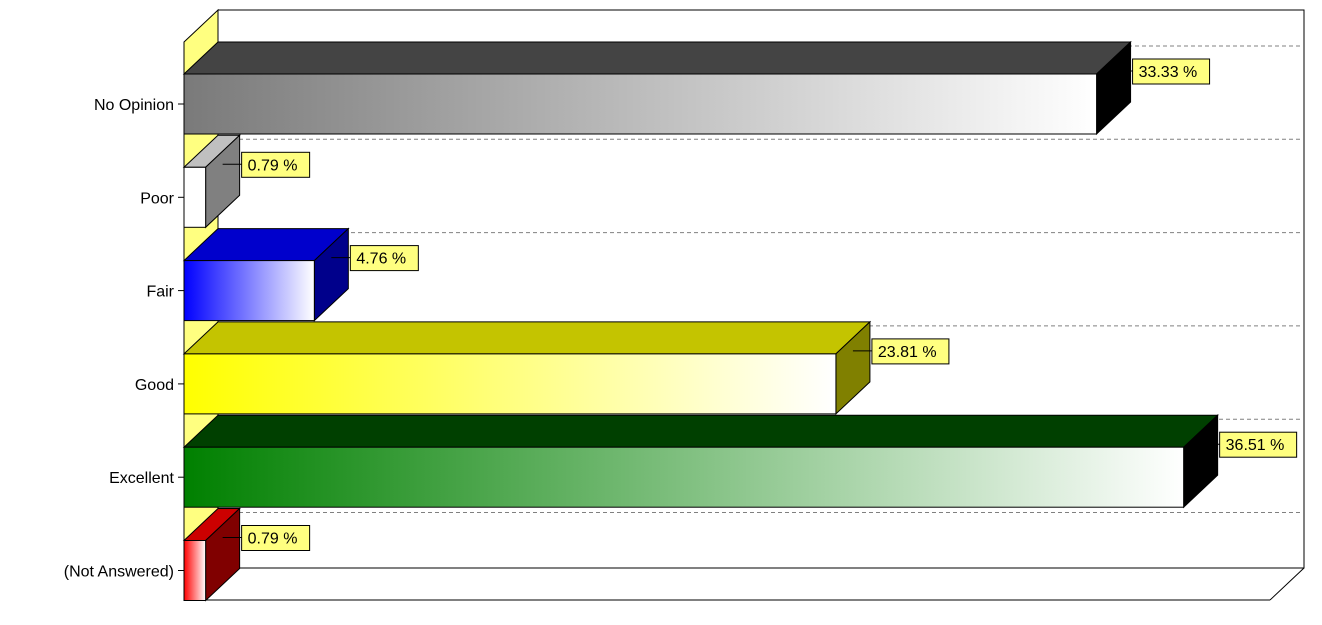 Image resolution: width=1322 pixels, height=625 pixels. I want to click on category-label: (Not Answered), so click(119, 572).